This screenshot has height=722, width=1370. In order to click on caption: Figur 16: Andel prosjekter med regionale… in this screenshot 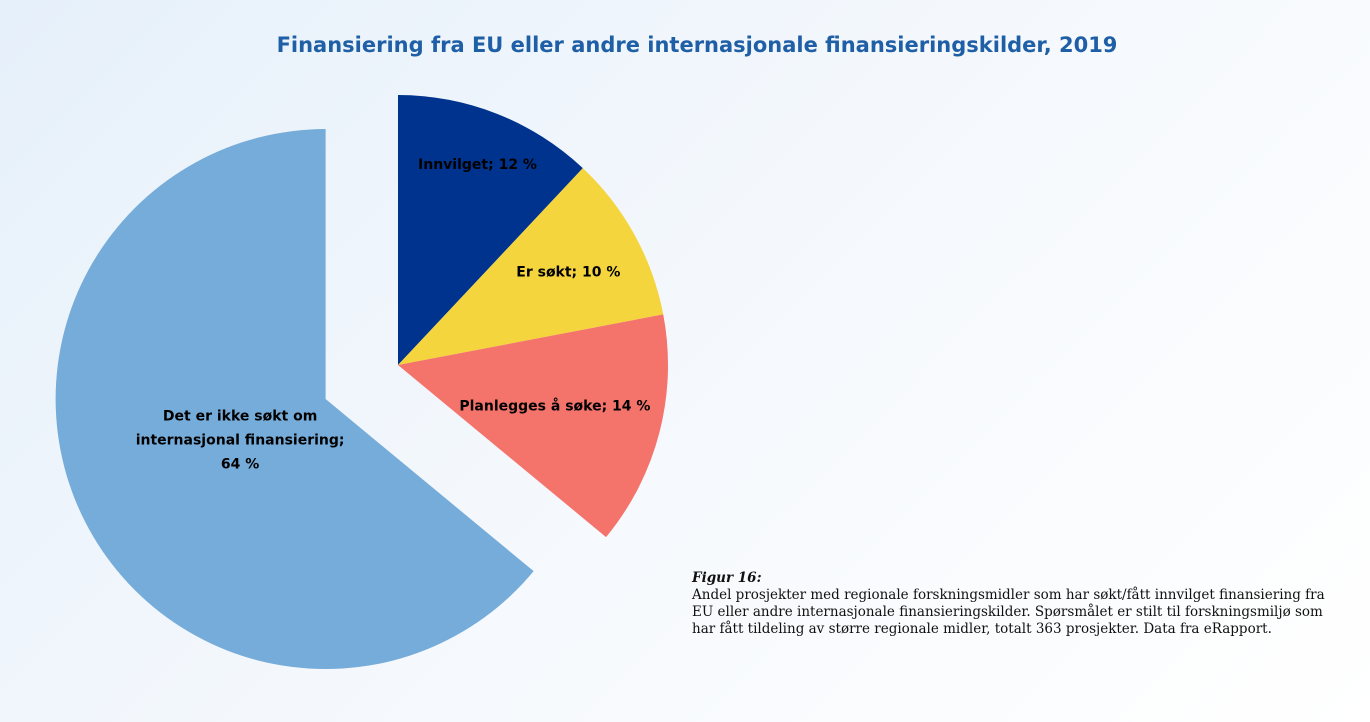, I will do `click(1017, 604)`.